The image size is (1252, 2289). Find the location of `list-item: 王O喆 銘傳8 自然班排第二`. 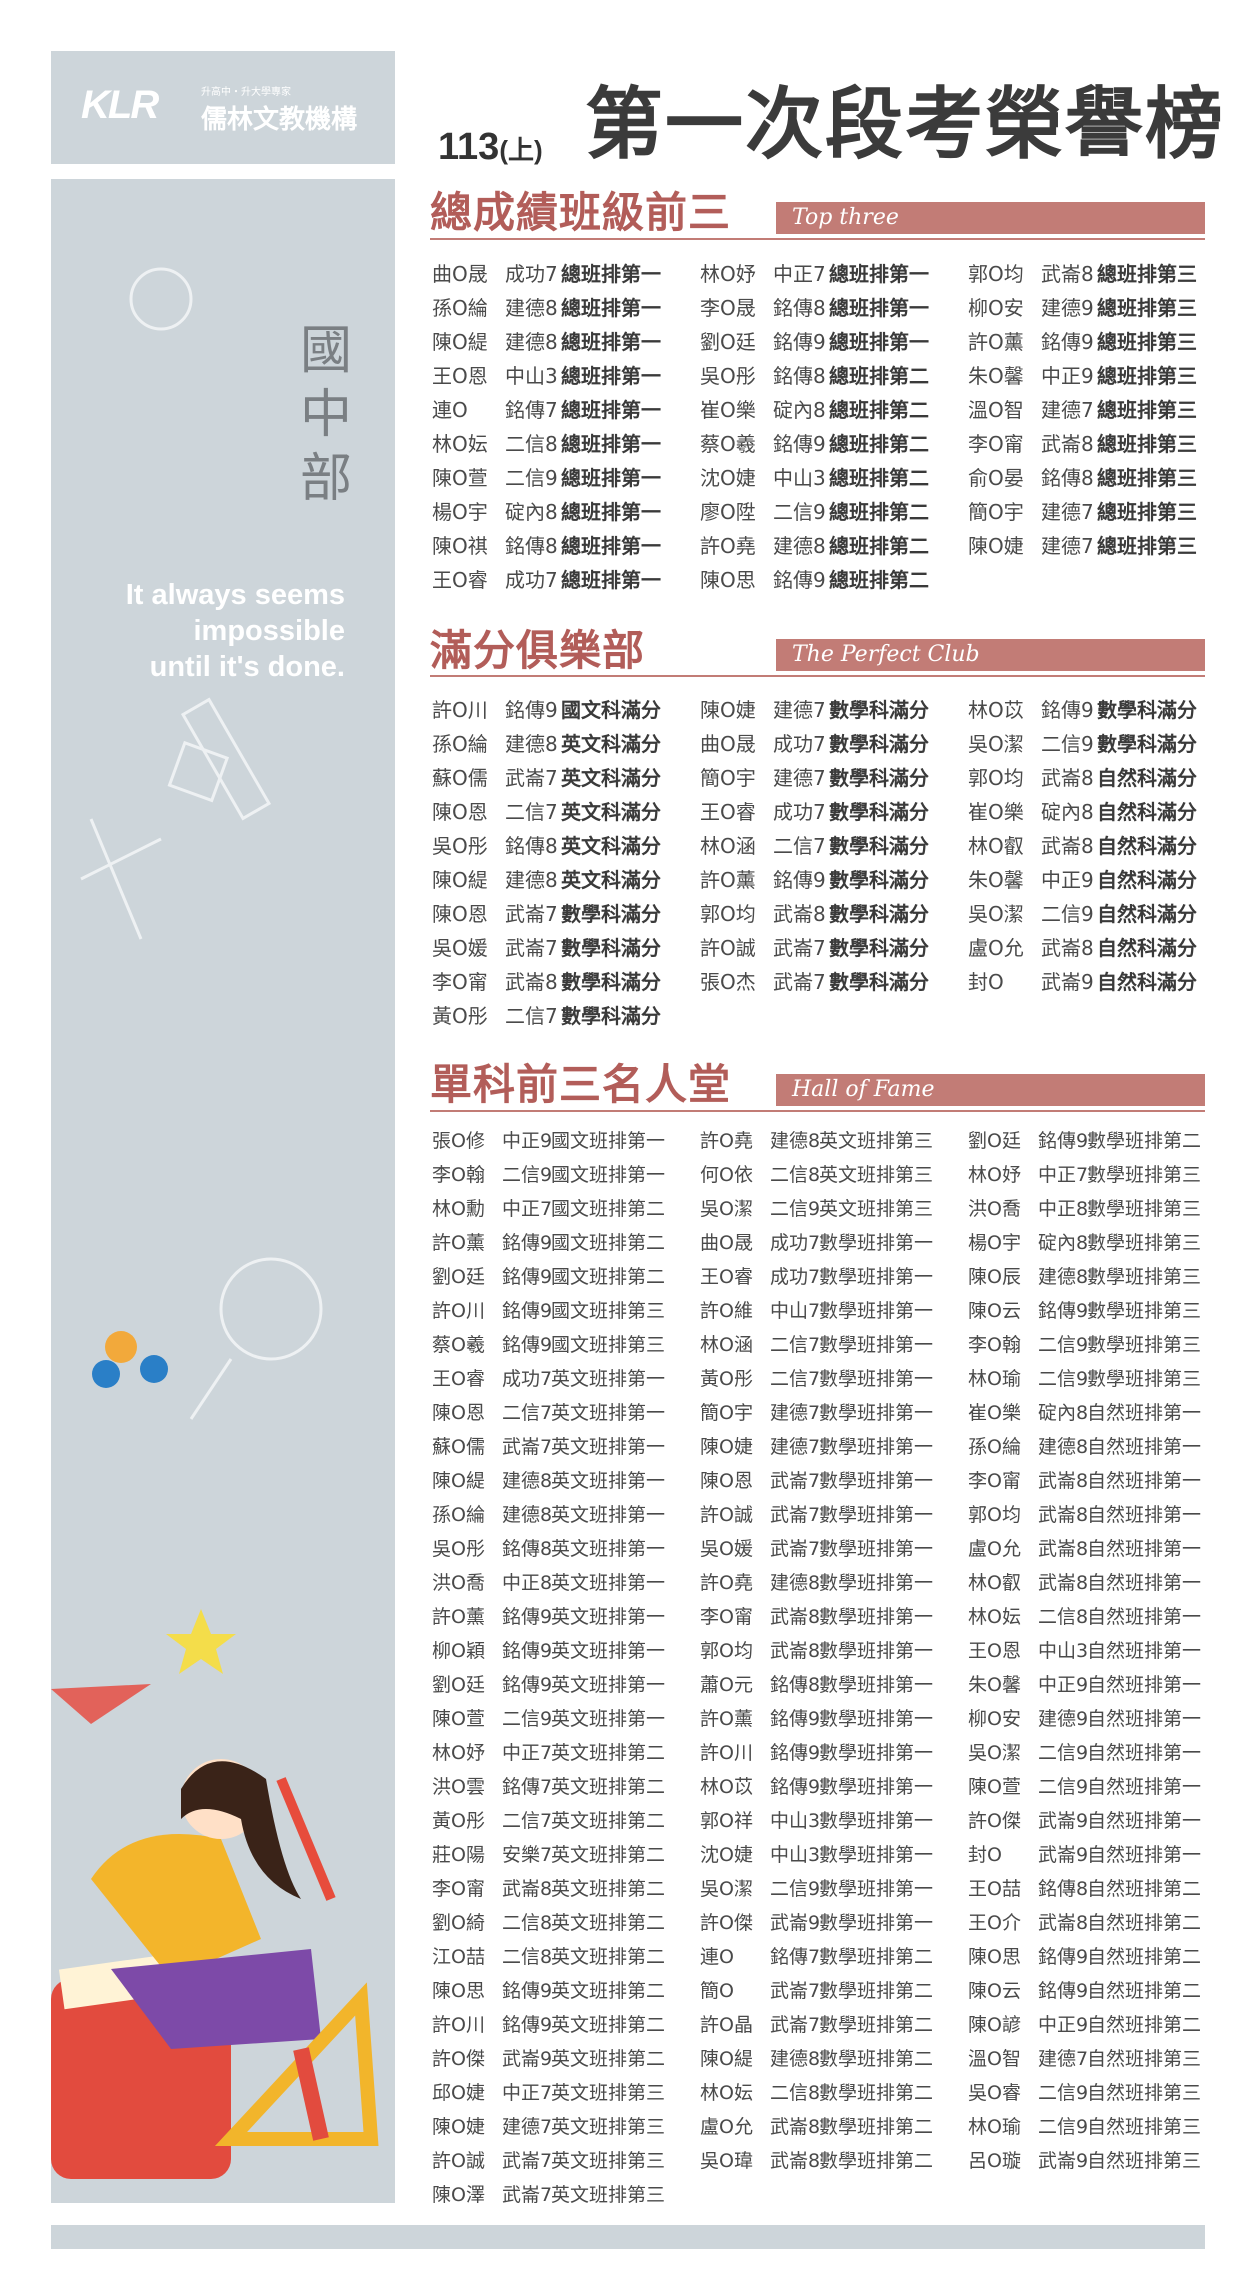

list-item: 王O喆 銘傳8 自然班排第二 is located at coordinates (1102, 1887).